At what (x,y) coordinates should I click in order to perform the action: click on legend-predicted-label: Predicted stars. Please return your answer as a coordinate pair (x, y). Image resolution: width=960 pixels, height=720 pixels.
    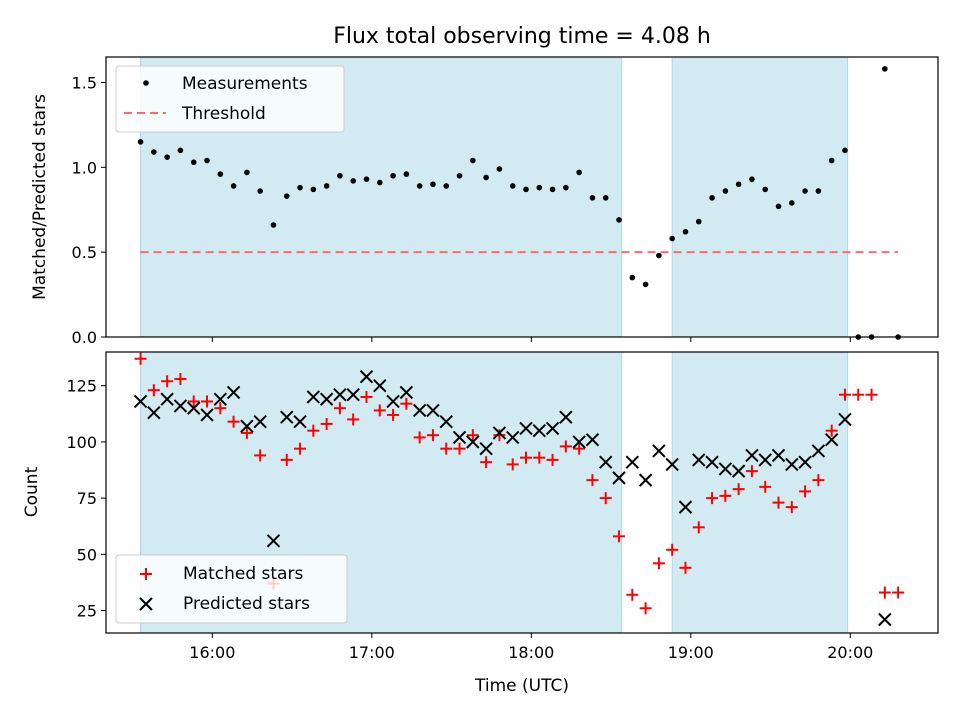
    Looking at the image, I should click on (246, 604).